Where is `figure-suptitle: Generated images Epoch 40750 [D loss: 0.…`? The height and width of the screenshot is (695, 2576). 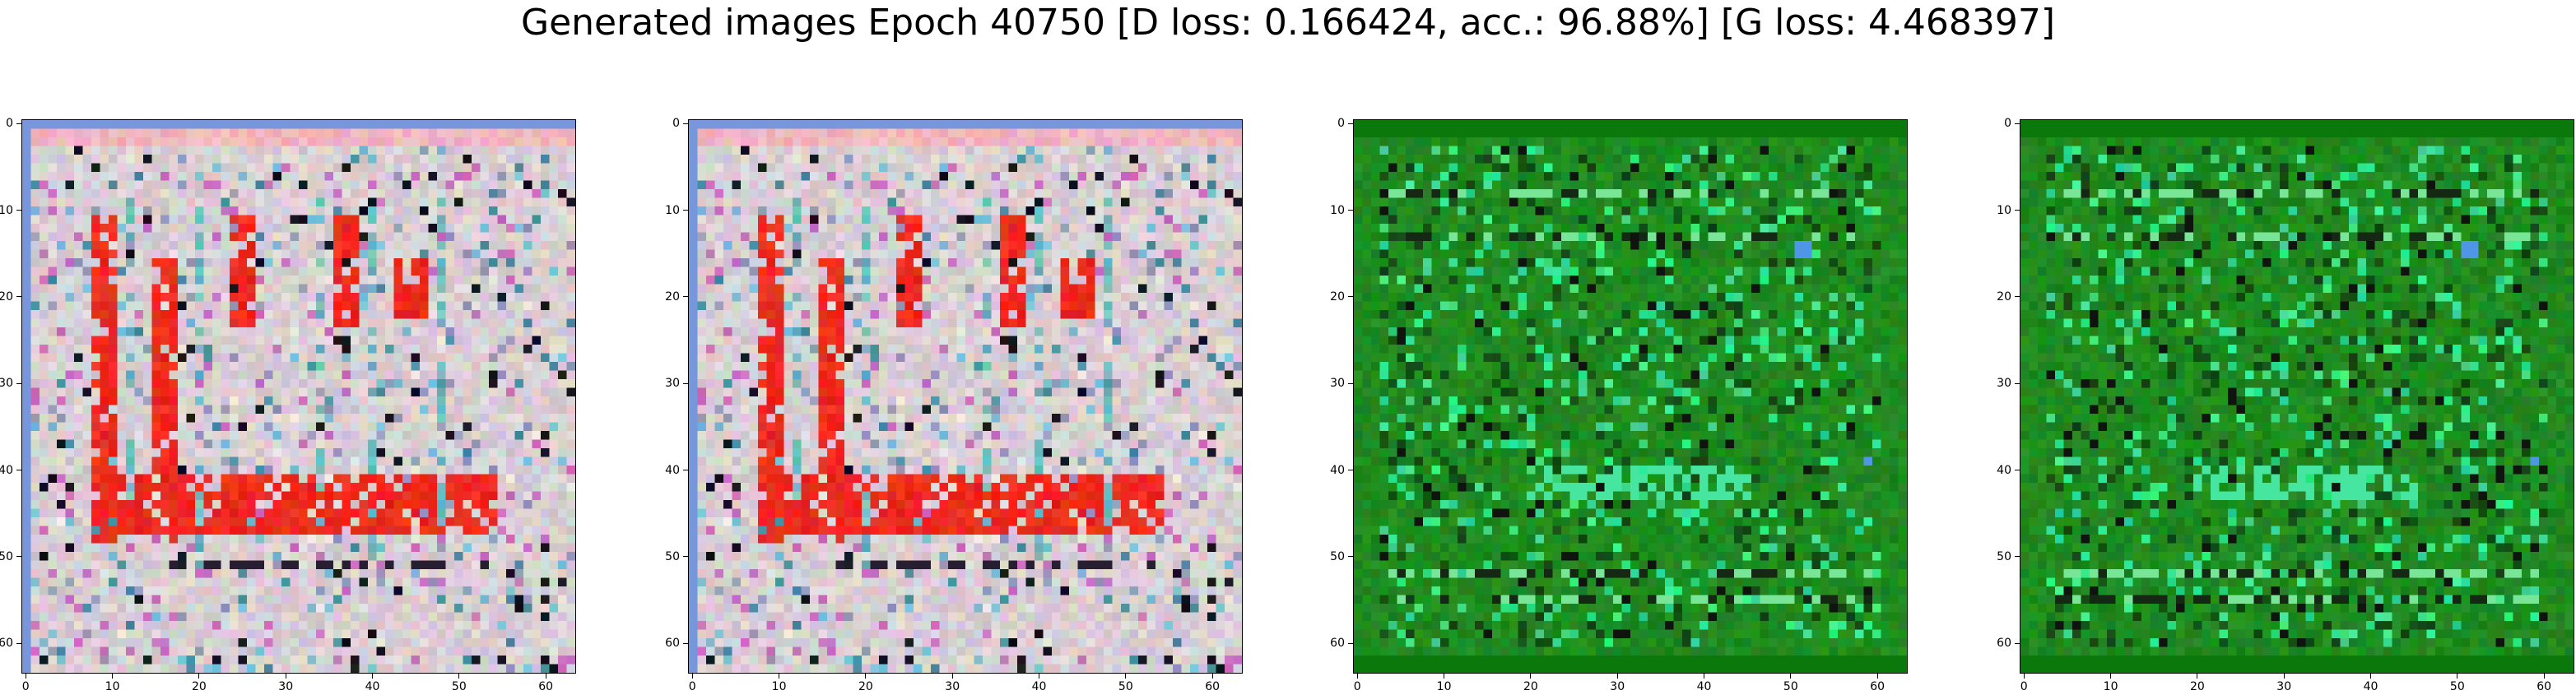
figure-suptitle: Generated images Epoch 40750 [D loss: 0.… is located at coordinates (1288, 23).